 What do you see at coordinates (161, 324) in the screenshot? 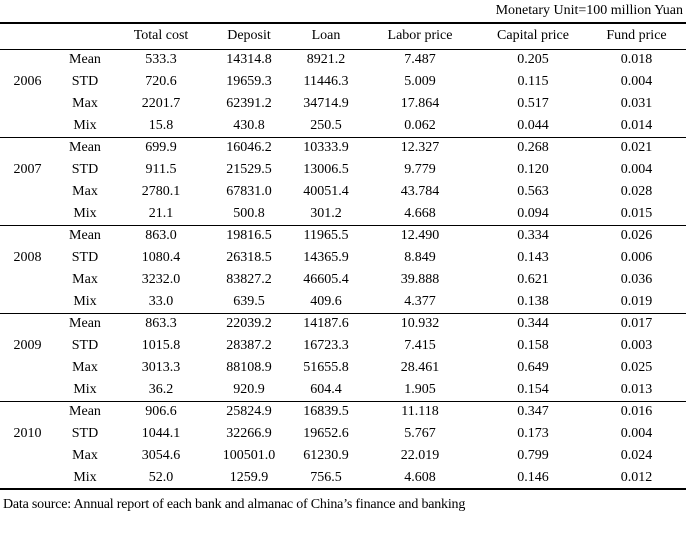
I see `value-cell: 863.3` at bounding box center [161, 324].